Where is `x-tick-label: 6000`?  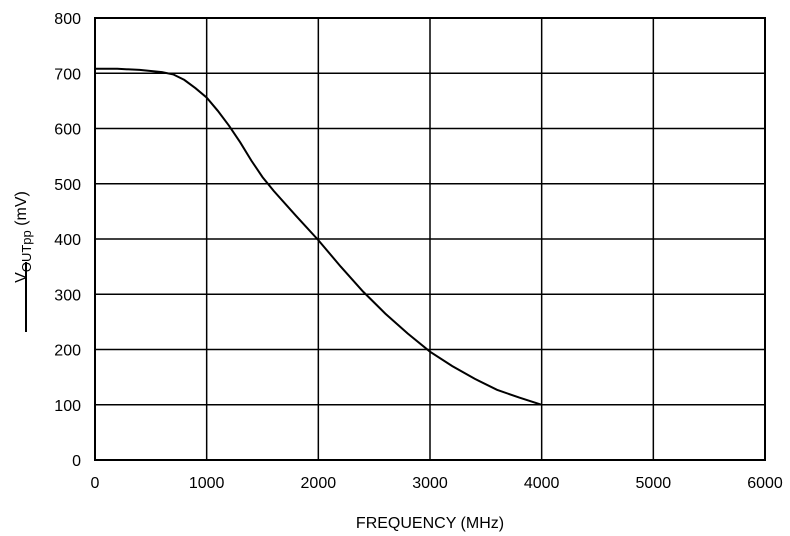
x-tick-label: 6000 is located at coordinates (765, 483).